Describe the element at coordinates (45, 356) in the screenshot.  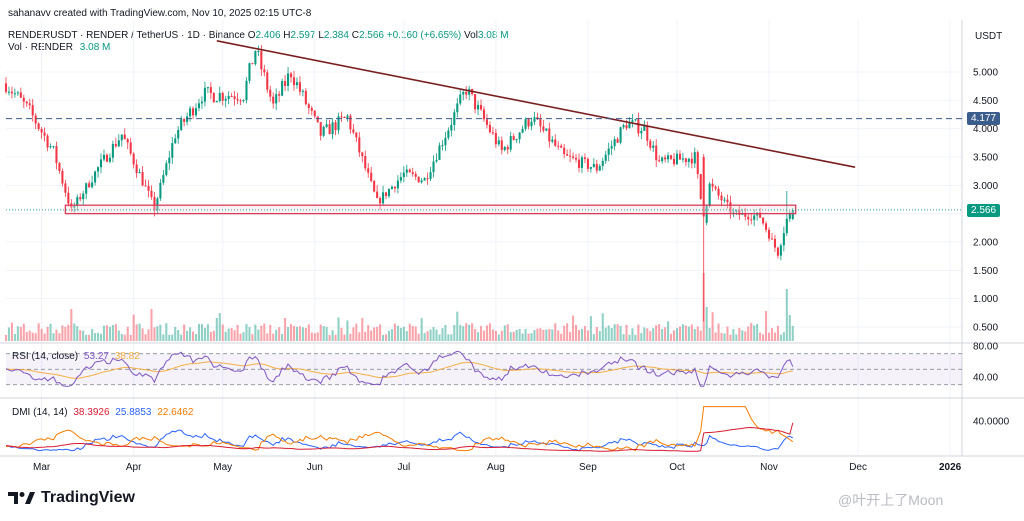
I see `rsi-label: RSI (14, close)` at that location.